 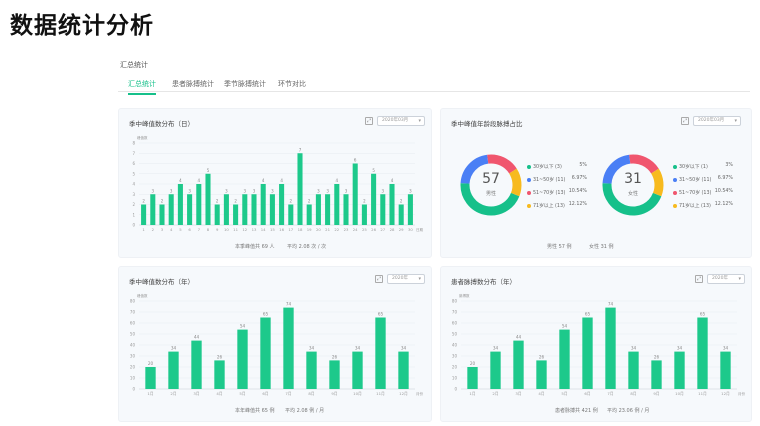 What do you see at coordinates (557, 182) in the screenshot?
I see `legend-item: 31~50岁 (11) 6.97%` at bounding box center [557, 182].